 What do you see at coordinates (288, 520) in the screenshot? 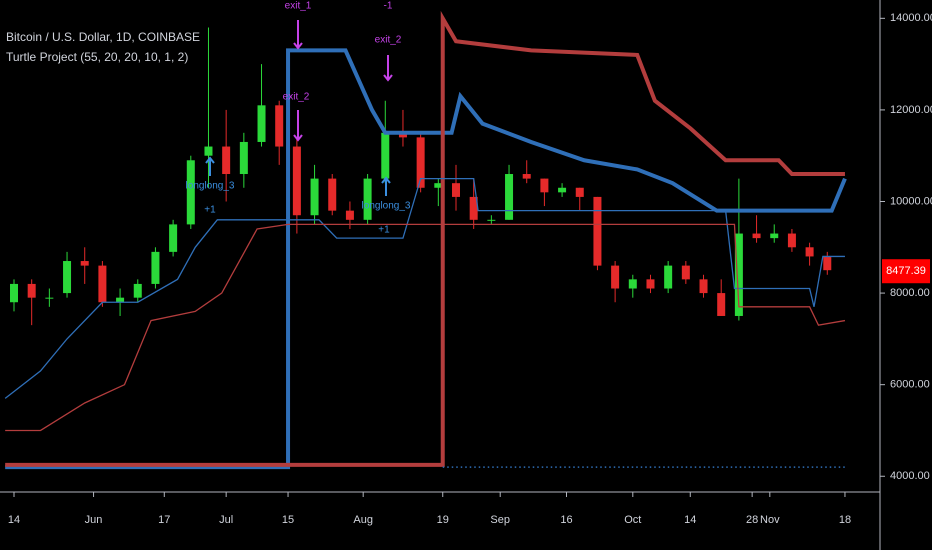
I see `x-tick-label: 15` at bounding box center [288, 520].